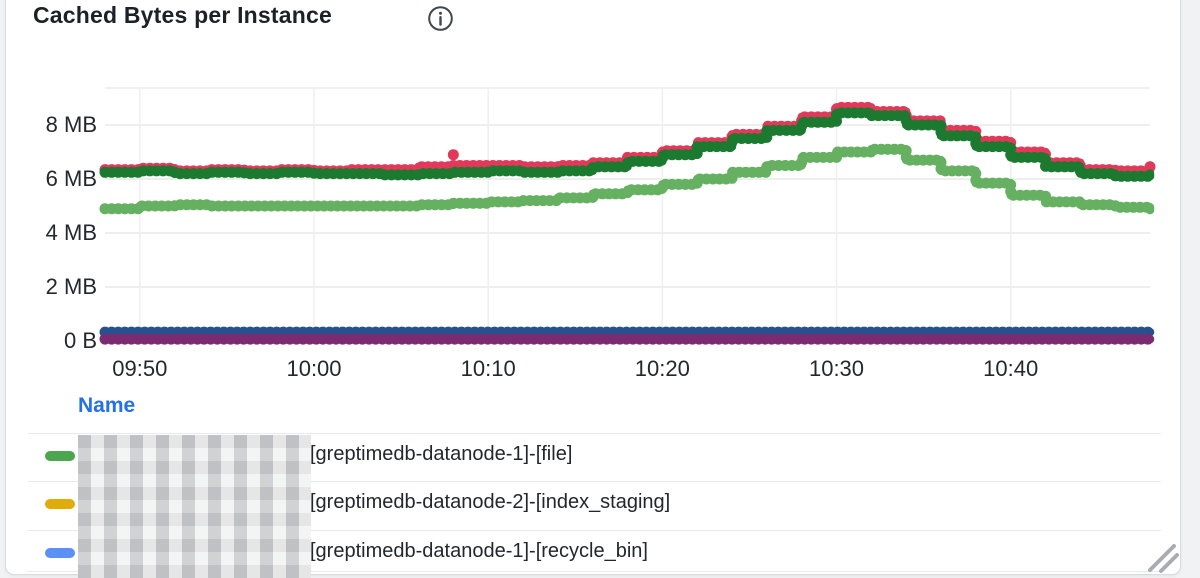 The height and width of the screenshot is (578, 1200). What do you see at coordinates (627, 180) in the screenshot?
I see `series-line-light-green-series` at bounding box center [627, 180].